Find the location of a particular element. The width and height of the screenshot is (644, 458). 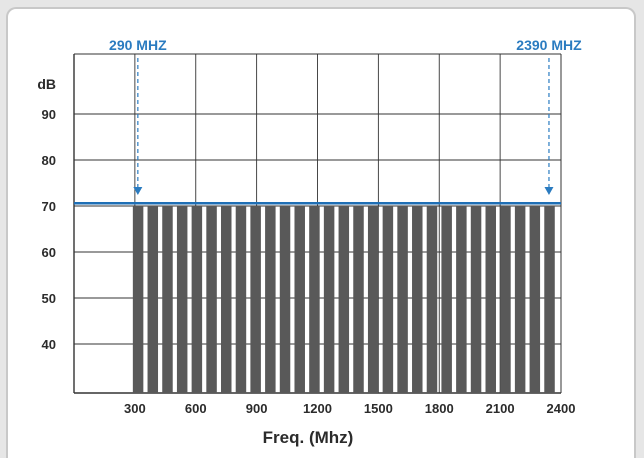

x-tick-label: 300 is located at coordinates (135, 408).